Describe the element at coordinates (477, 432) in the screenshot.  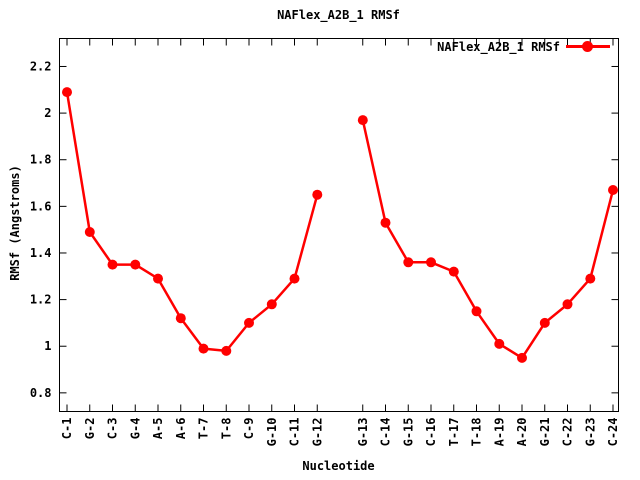
I see `x-tick-label: T-18` at that location.